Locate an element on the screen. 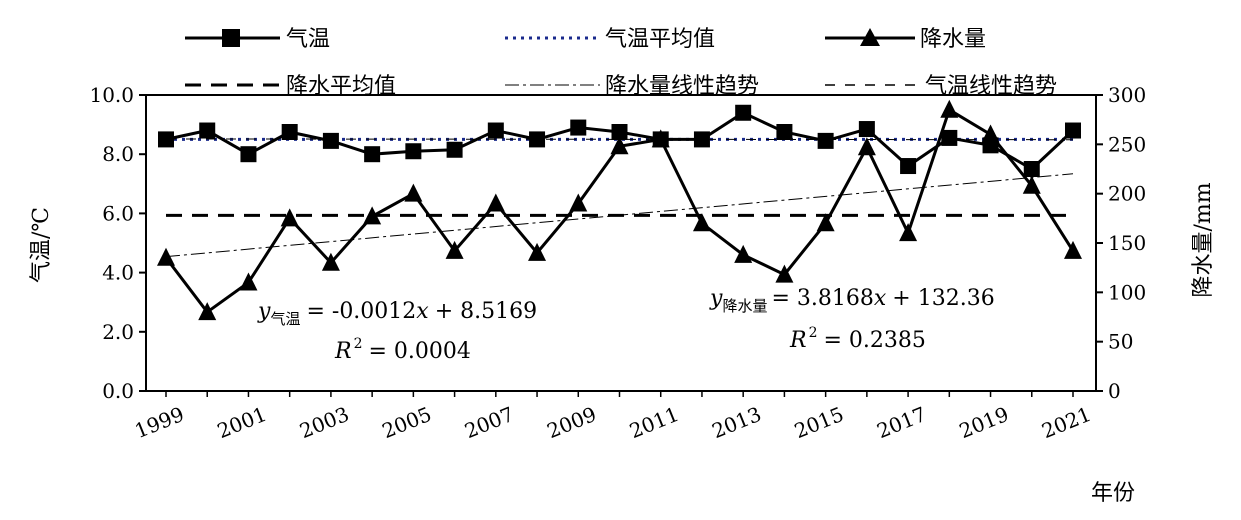 This screenshot has width=1241, height=520. y-right-tick-label: 100 is located at coordinates (1127, 292).